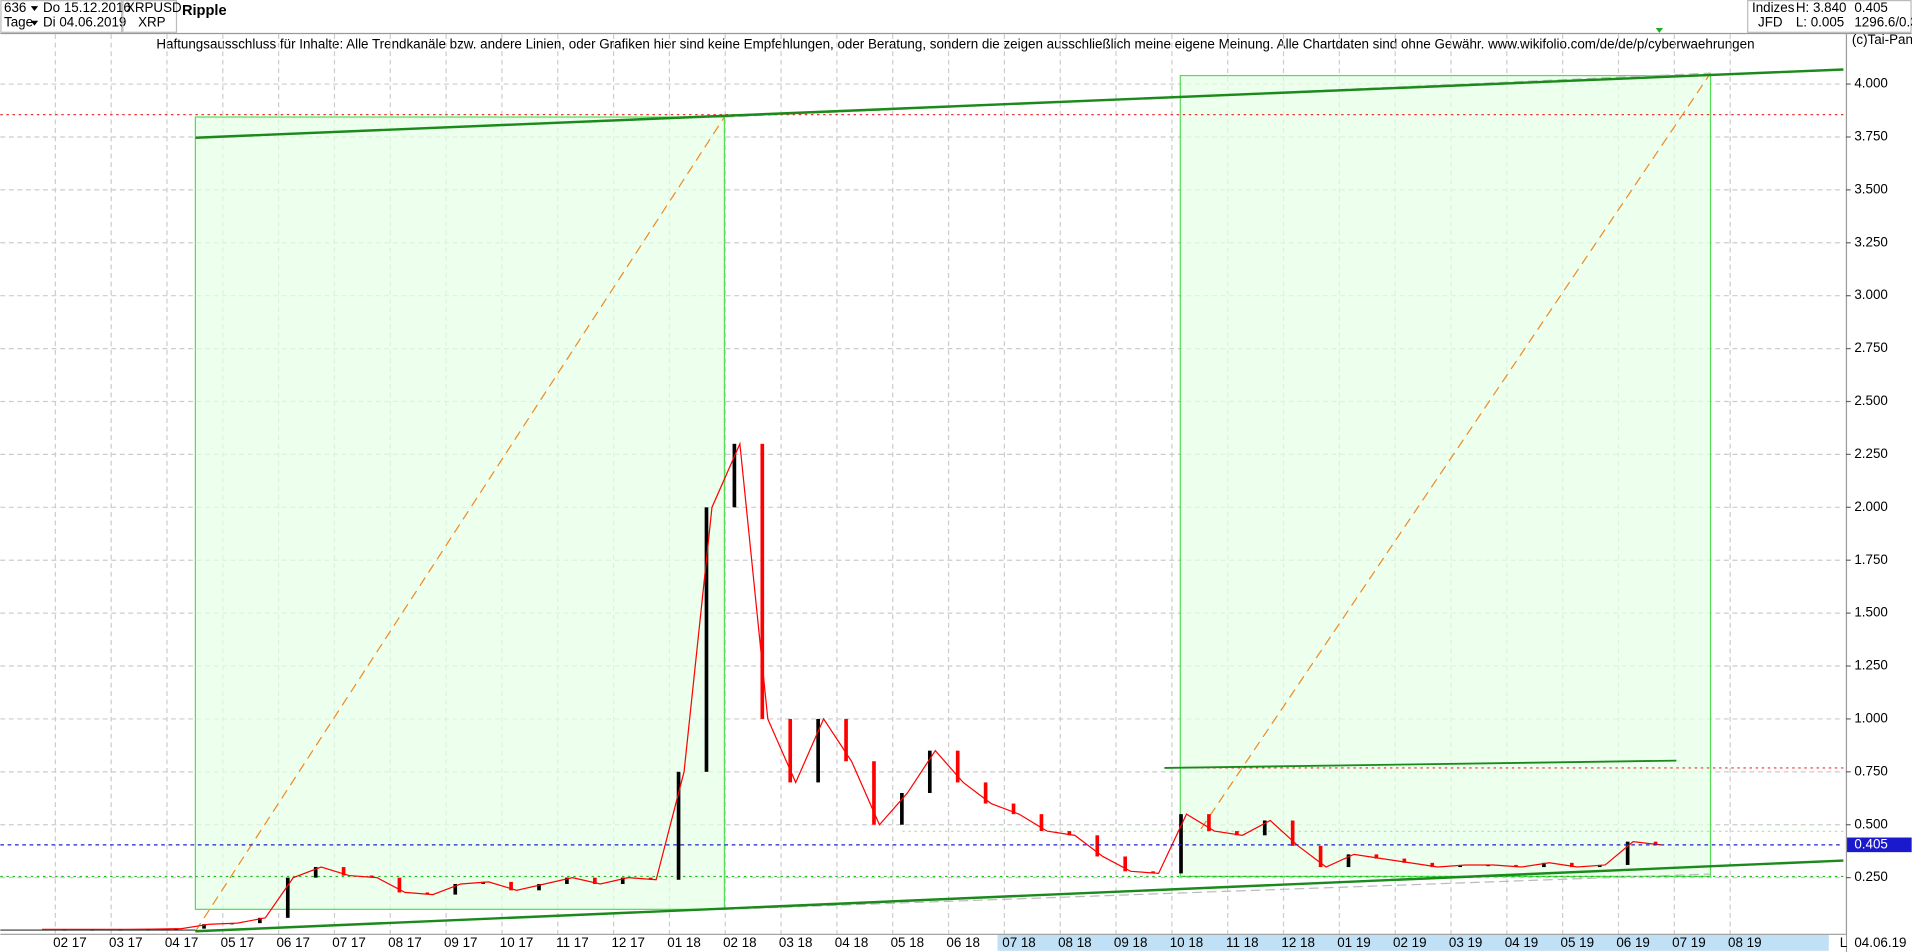 This screenshot has height=952, width=1912. Describe the element at coordinates (204, 11) in the screenshot. I see `title: Ripple` at that location.